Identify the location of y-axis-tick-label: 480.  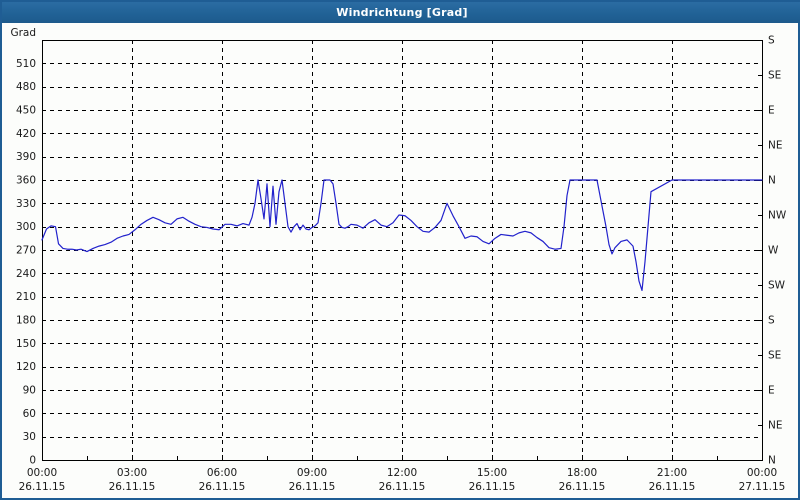
(26, 87).